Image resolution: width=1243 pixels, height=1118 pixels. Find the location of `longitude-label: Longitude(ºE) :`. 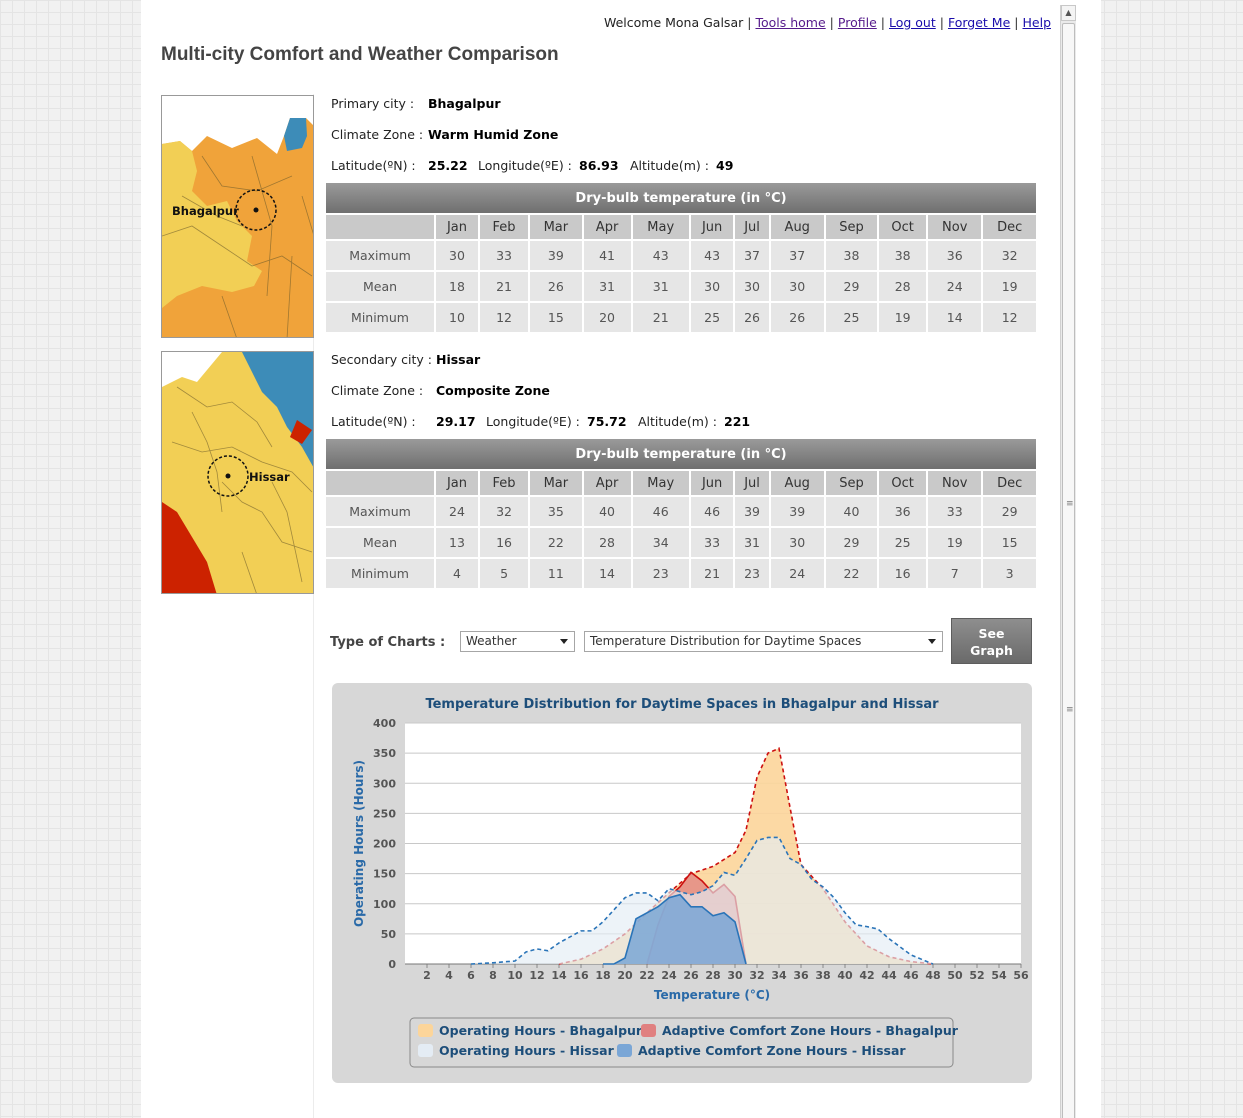

longitude-label: Longitude(ºE) : is located at coordinates (525, 165).